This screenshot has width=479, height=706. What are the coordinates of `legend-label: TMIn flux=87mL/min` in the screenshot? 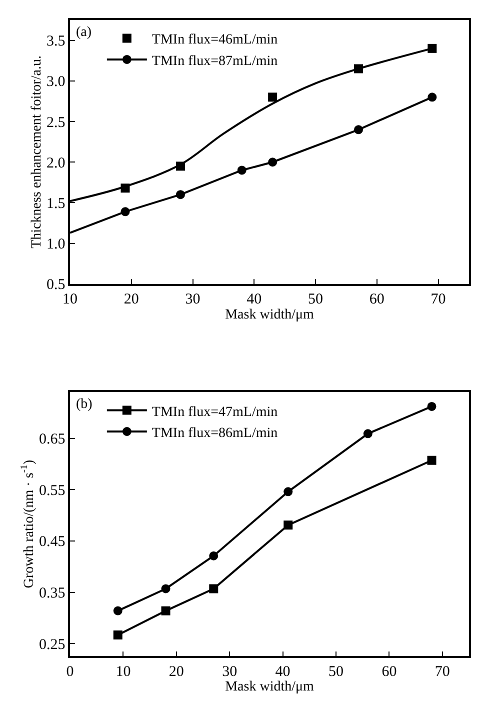 It's located at (215, 61).